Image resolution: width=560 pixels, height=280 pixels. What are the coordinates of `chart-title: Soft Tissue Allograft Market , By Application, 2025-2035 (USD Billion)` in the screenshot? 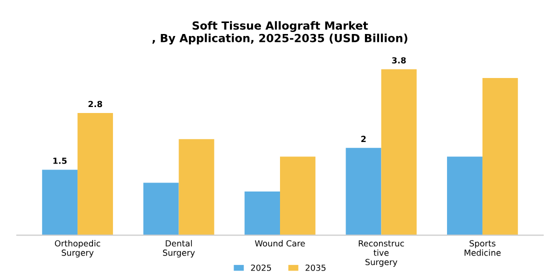 It's located at (280, 33).